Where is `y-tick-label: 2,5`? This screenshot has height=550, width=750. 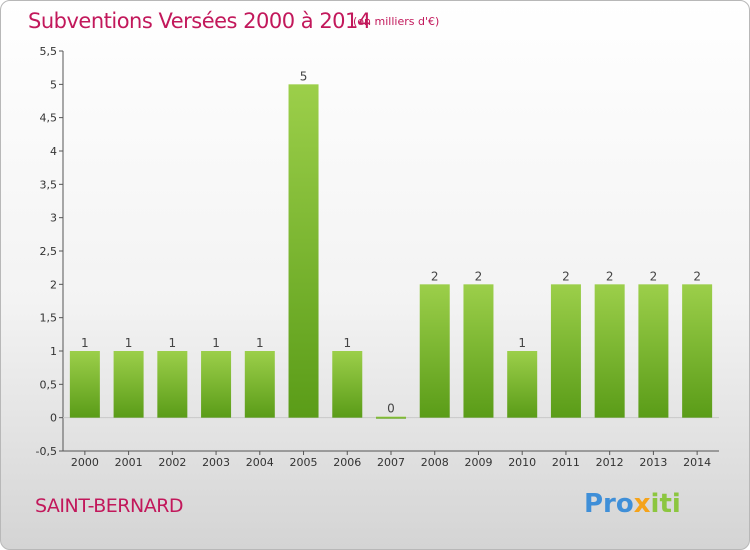 y-tick-label: 2,5 is located at coordinates (49, 251).